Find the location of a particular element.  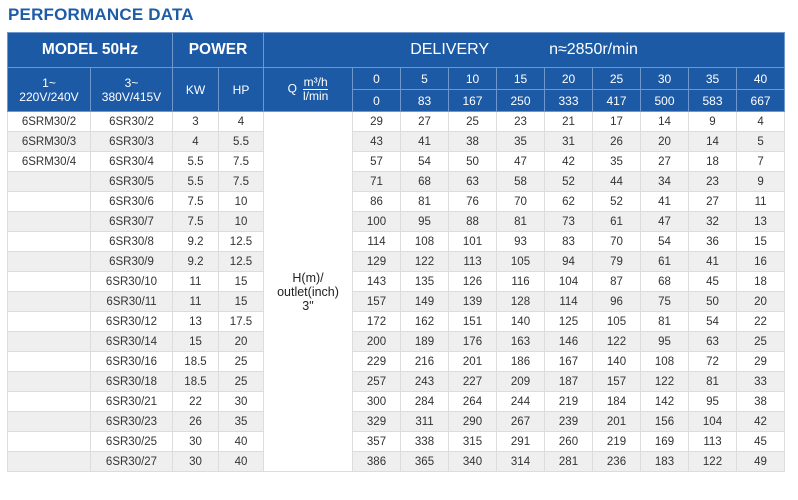

head-value: 41 is located at coordinates (664, 201).